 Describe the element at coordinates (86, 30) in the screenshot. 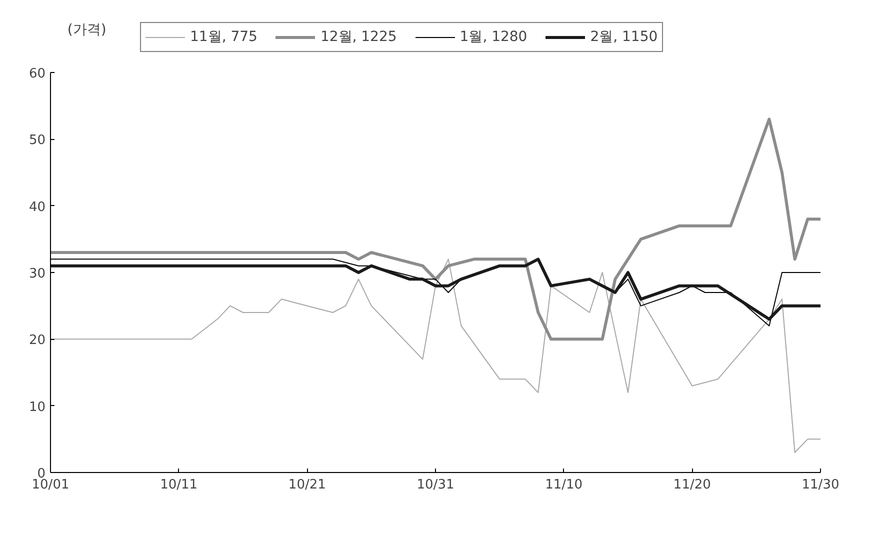

I see `y-axis-title: (가격)` at that location.